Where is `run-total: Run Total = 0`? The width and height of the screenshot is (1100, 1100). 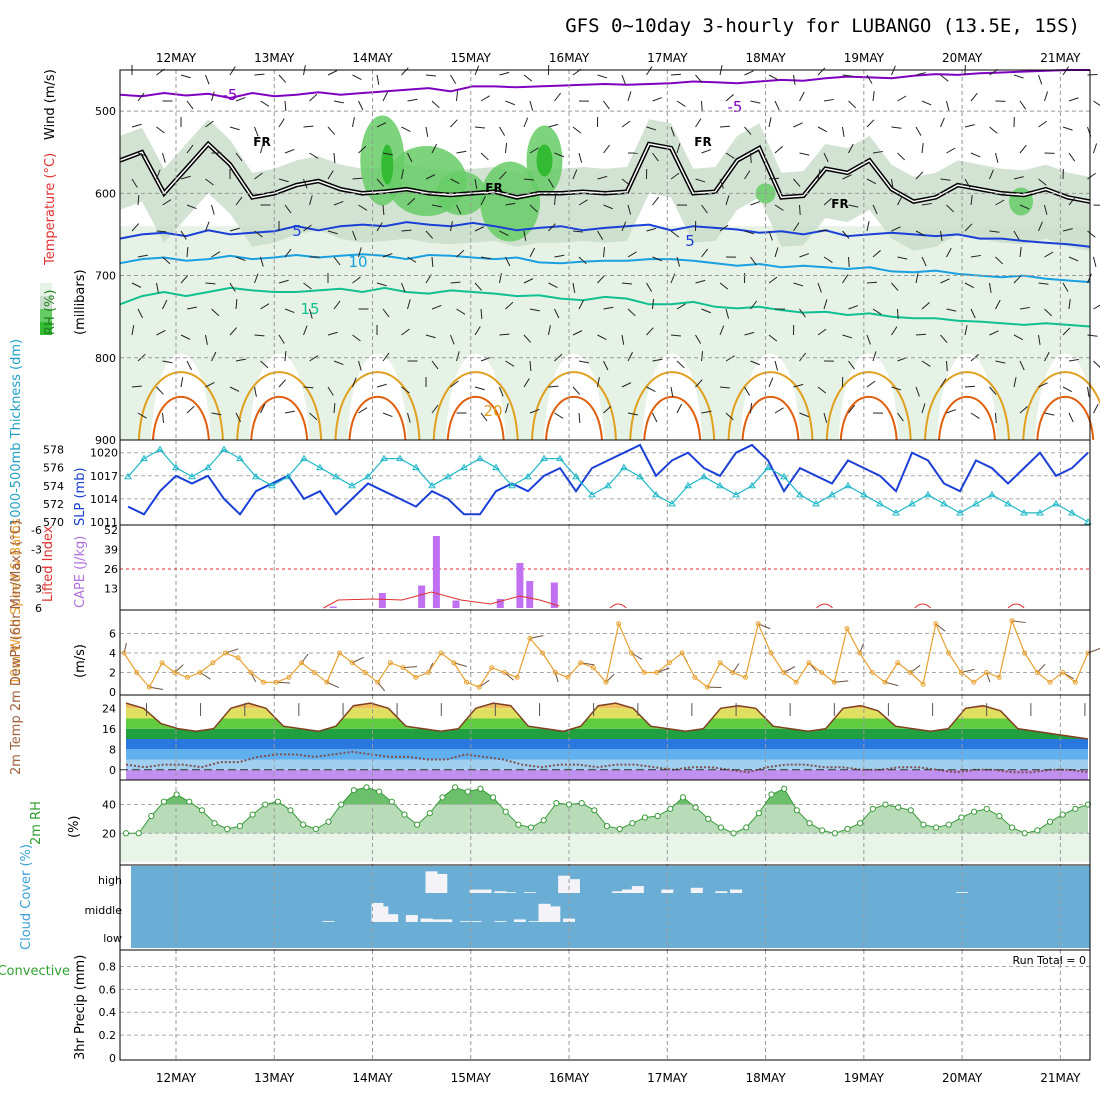 run-total: Run Total = 0 is located at coordinates (1050, 960).